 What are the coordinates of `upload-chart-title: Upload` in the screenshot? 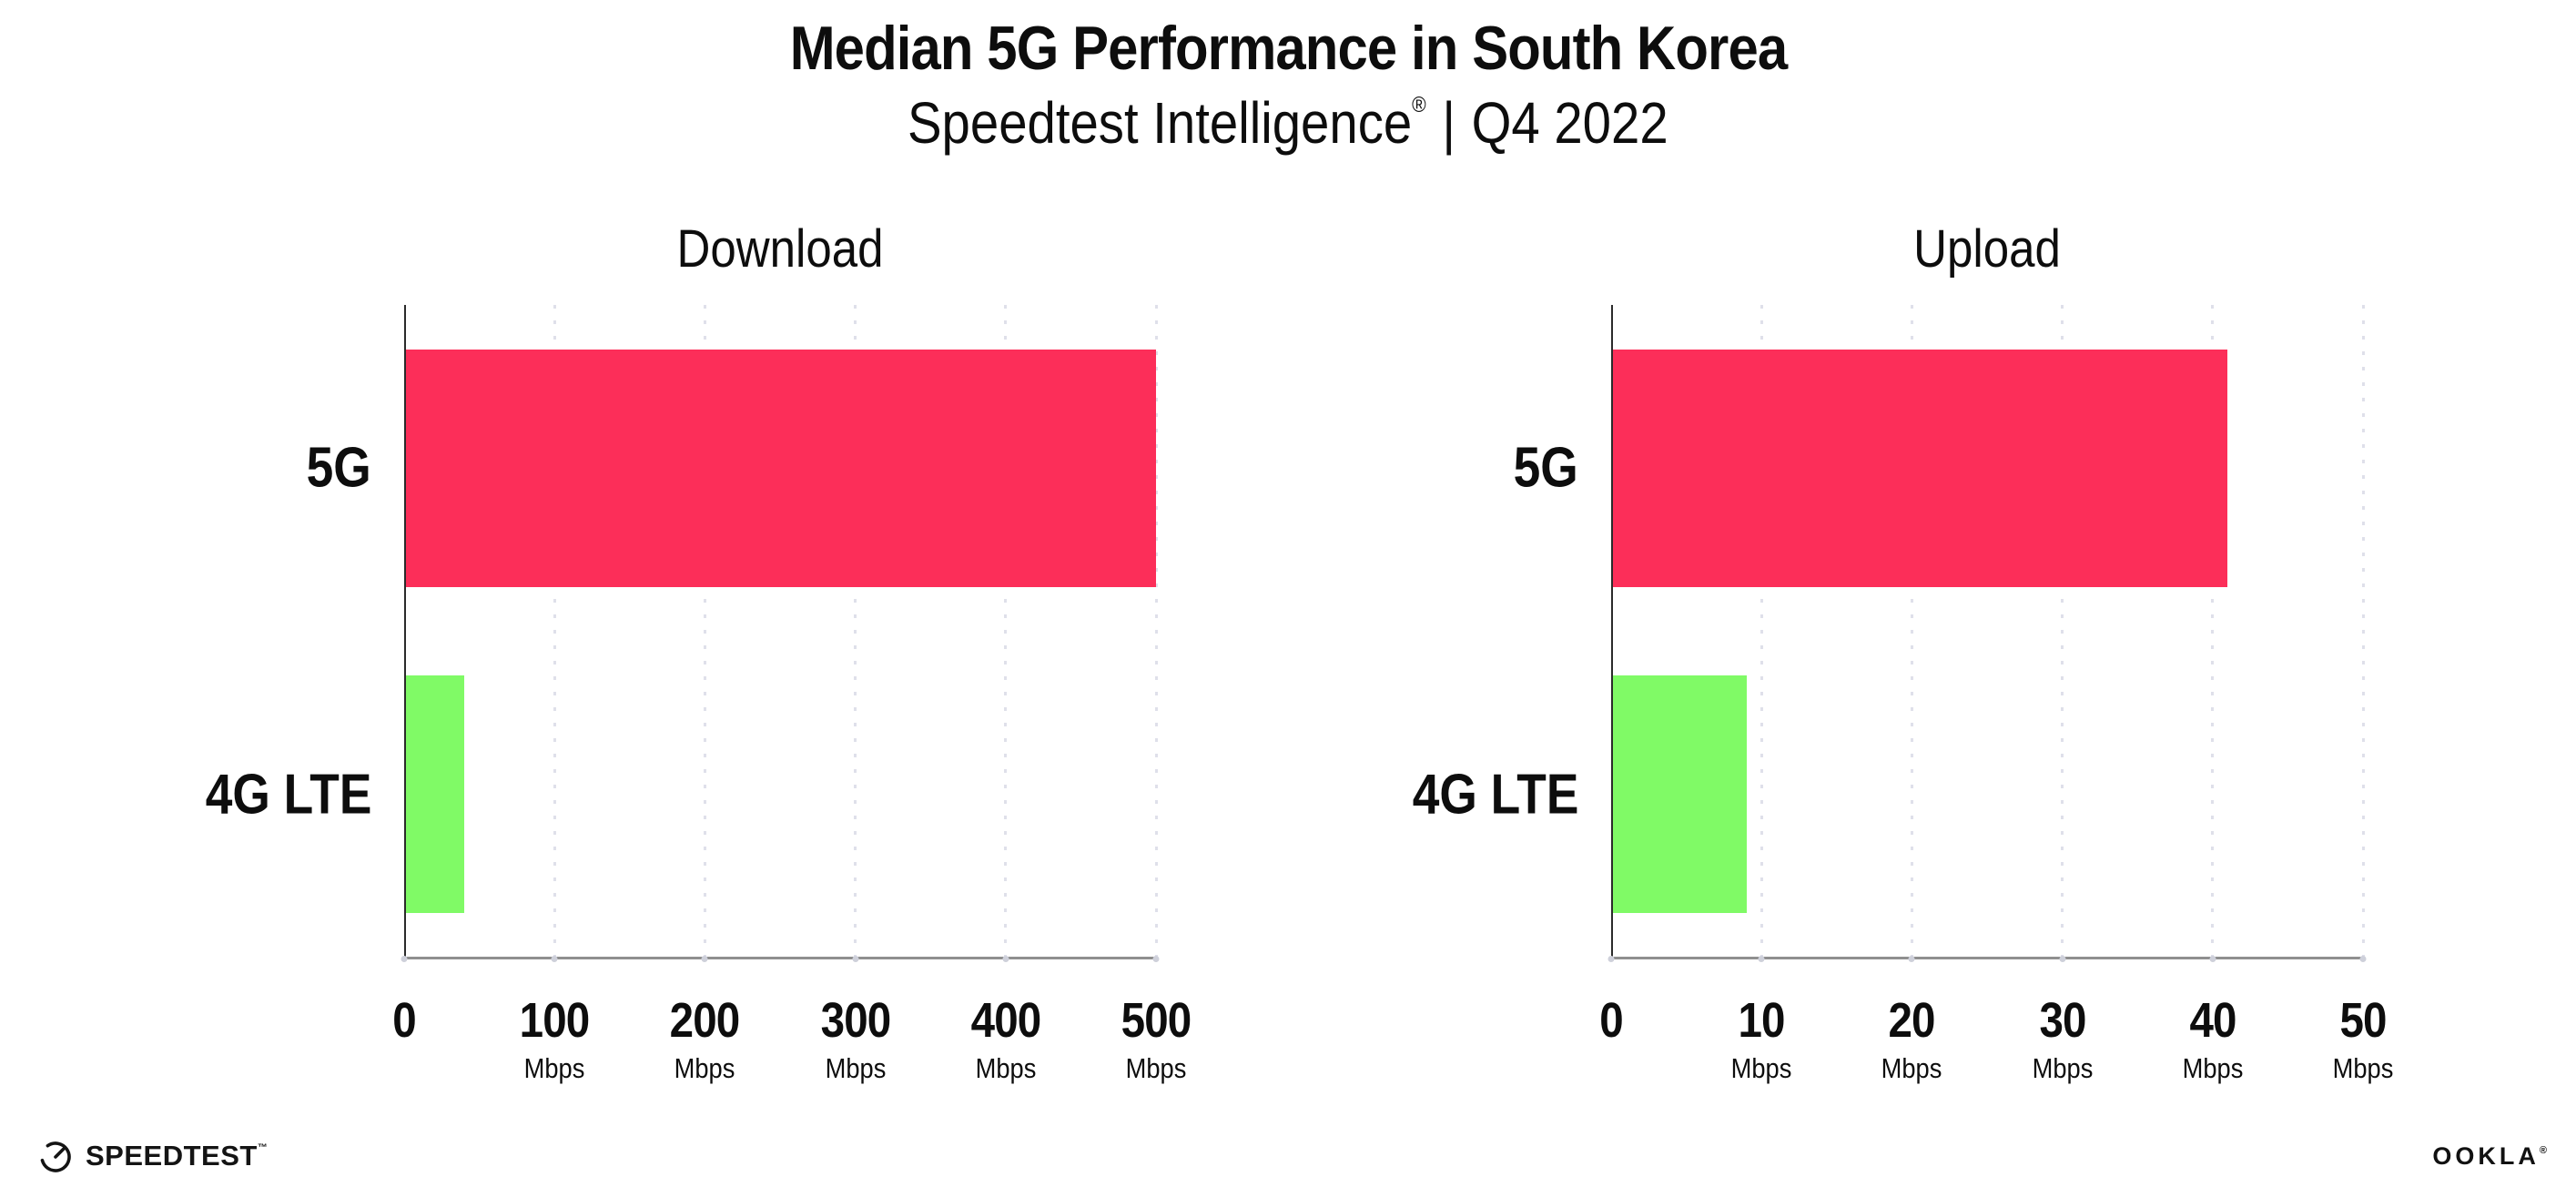 It's located at (1987, 249).